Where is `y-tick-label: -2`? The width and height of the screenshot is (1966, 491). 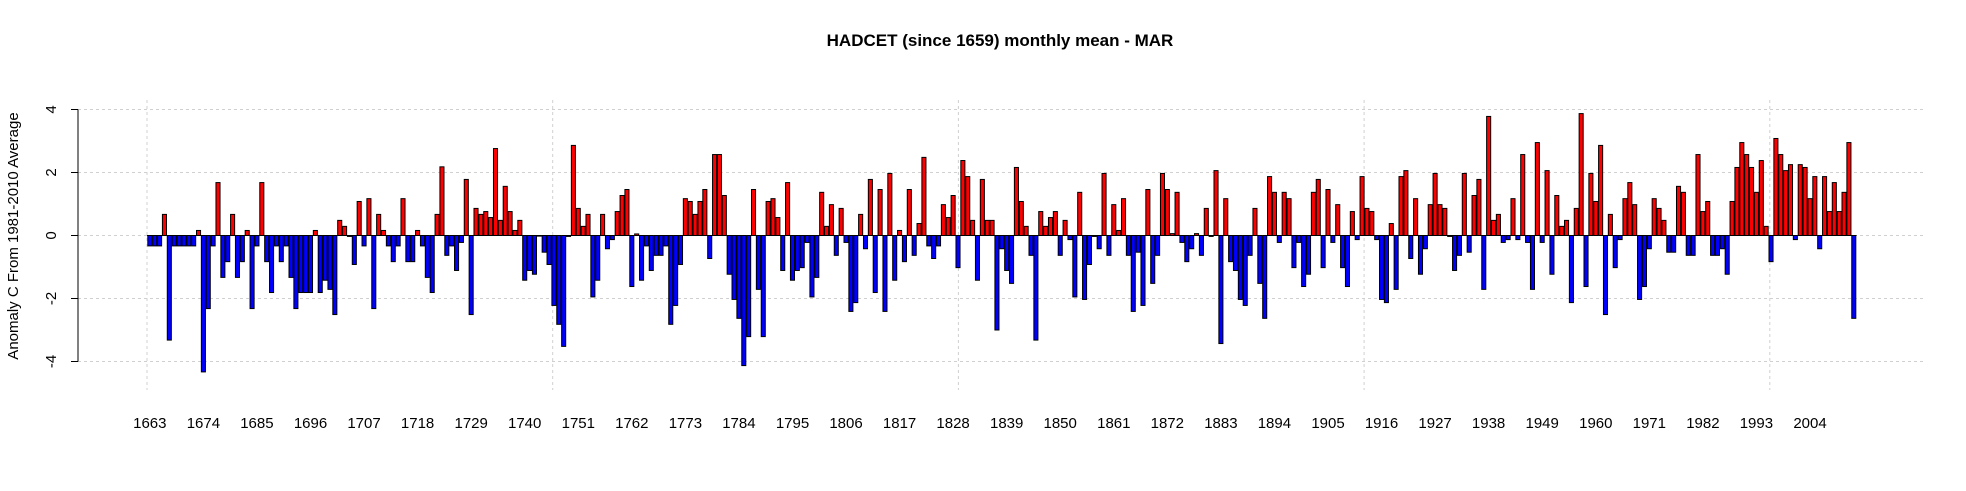 y-tick-label: -2 is located at coordinates (51, 298).